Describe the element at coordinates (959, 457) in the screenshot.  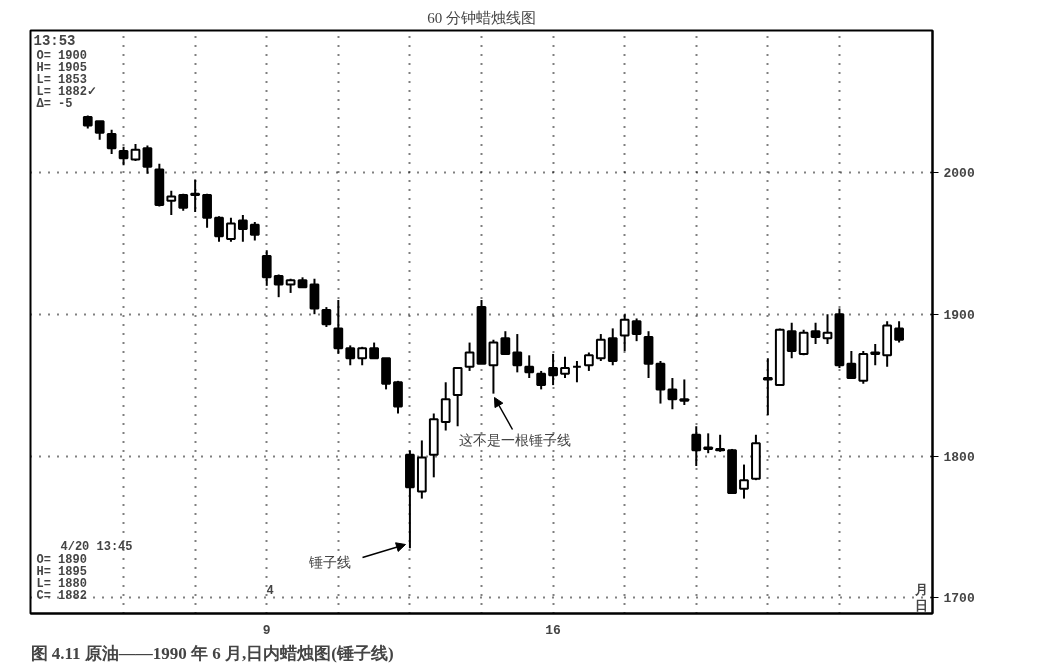
I see `y-tick-label: 1800` at that location.